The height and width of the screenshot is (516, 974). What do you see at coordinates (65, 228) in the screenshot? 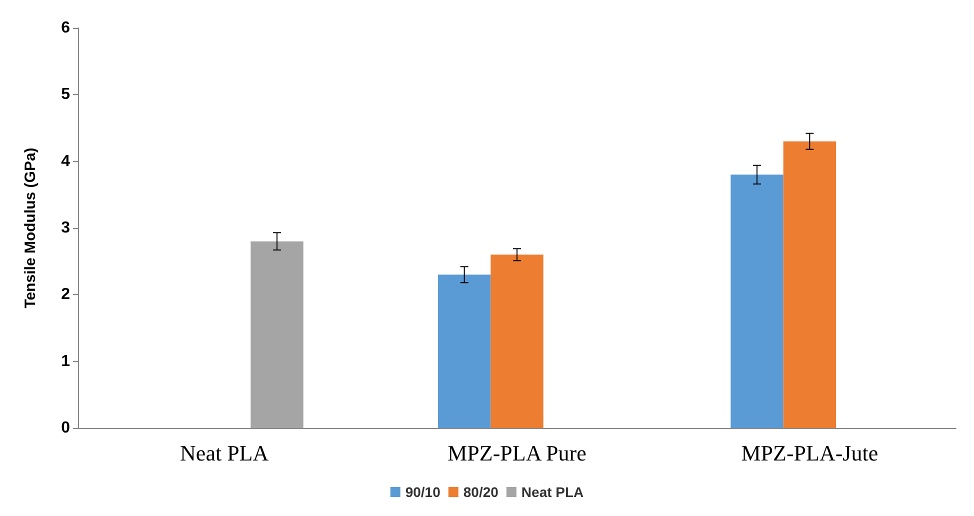
I see `y-tick-label: 3` at bounding box center [65, 228].